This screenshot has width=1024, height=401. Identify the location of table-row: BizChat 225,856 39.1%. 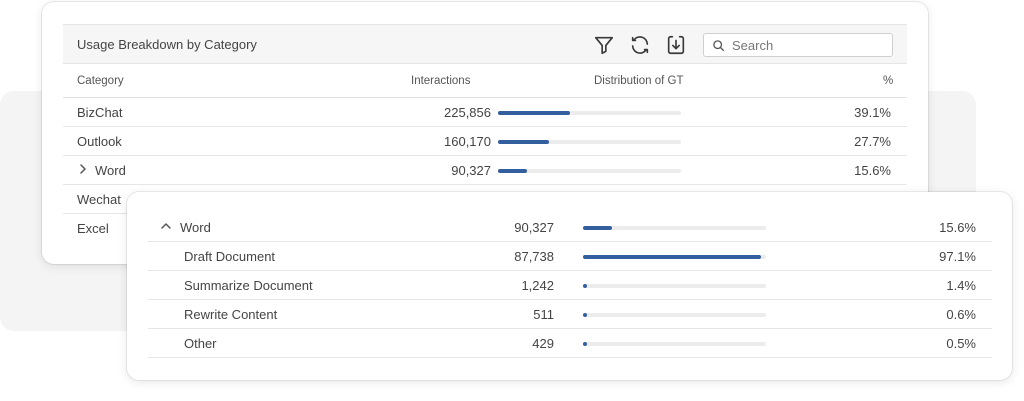
(485, 112).